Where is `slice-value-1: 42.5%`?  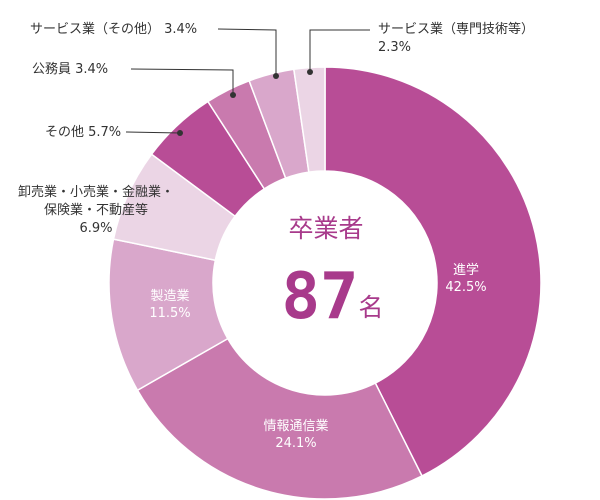
slice-value-1: 42.5% is located at coordinates (465, 287).